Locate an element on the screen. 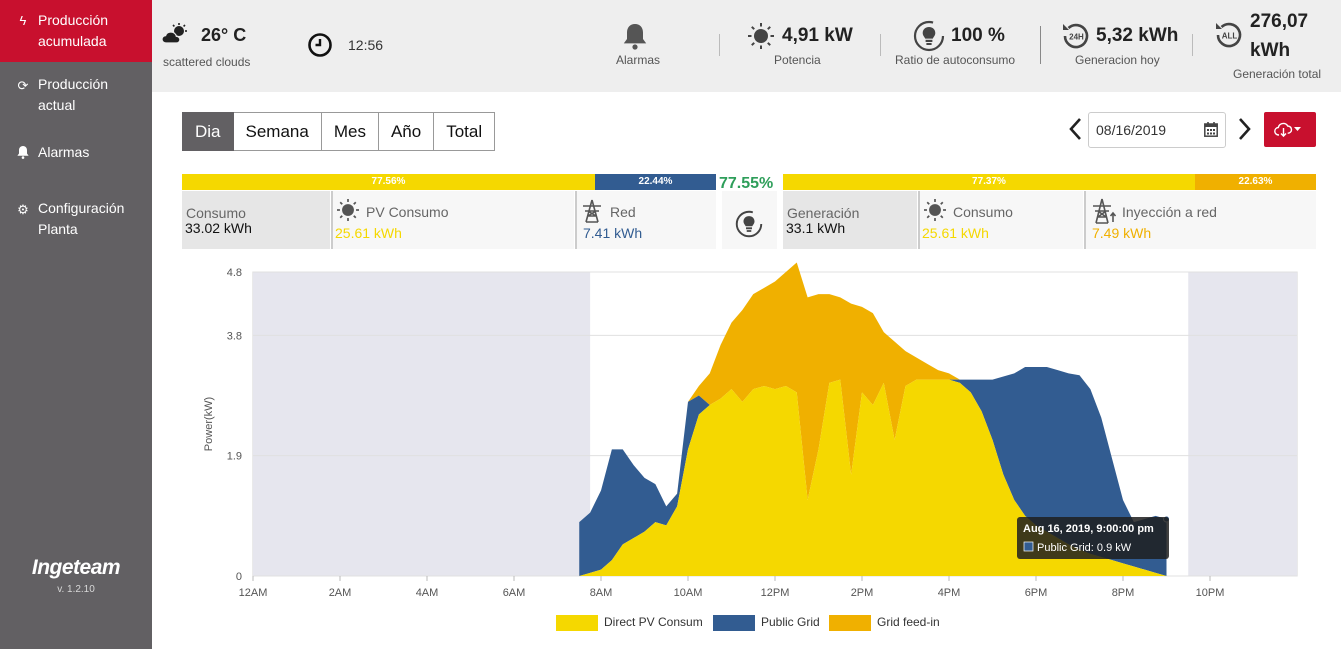 The height and width of the screenshot is (649, 1341). tab-mes: Mes is located at coordinates (350, 131).